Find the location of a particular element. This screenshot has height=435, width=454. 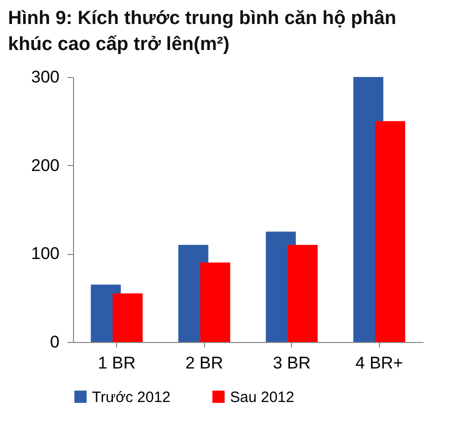

legend-label: Trước 2012 is located at coordinates (131, 397).